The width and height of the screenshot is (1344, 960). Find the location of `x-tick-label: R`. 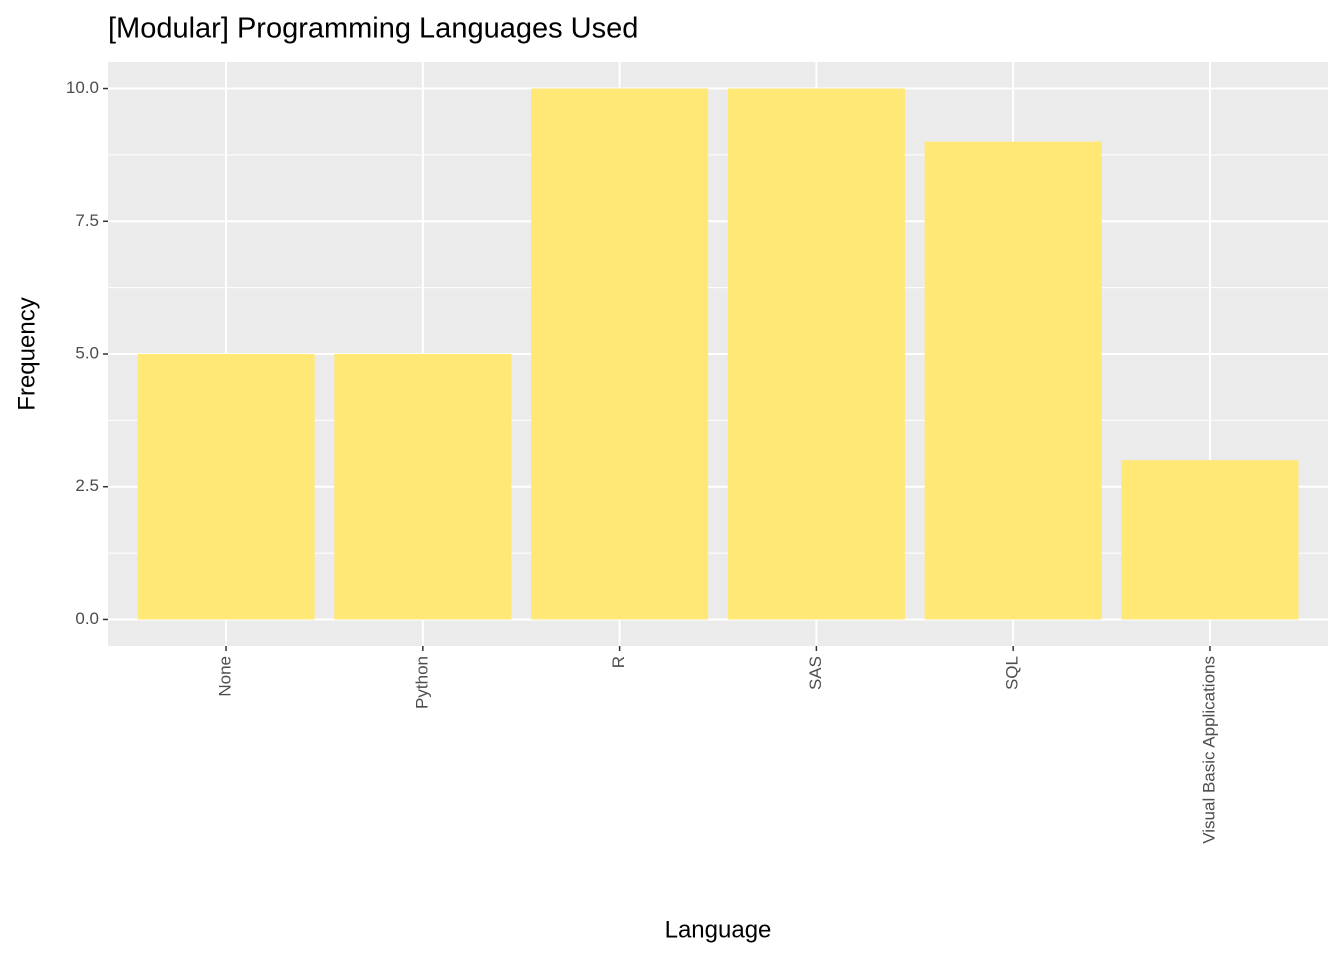

x-tick-label: R is located at coordinates (618, 662).